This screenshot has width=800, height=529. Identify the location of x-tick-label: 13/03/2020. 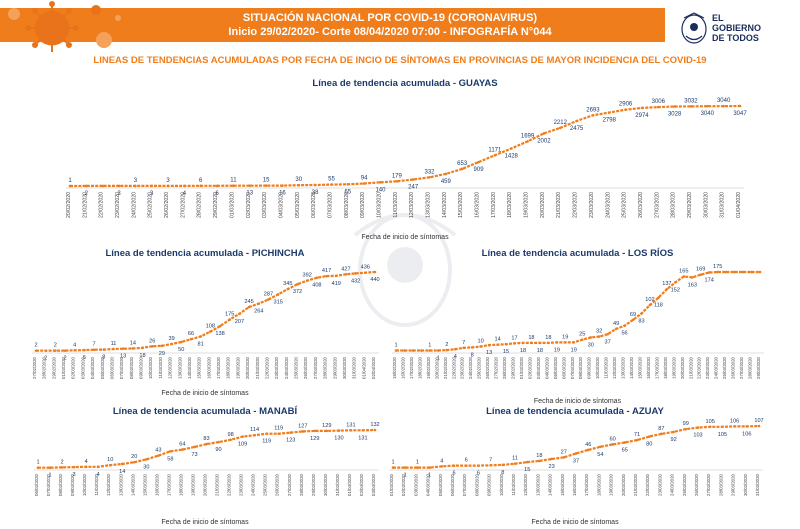
(179, 367).